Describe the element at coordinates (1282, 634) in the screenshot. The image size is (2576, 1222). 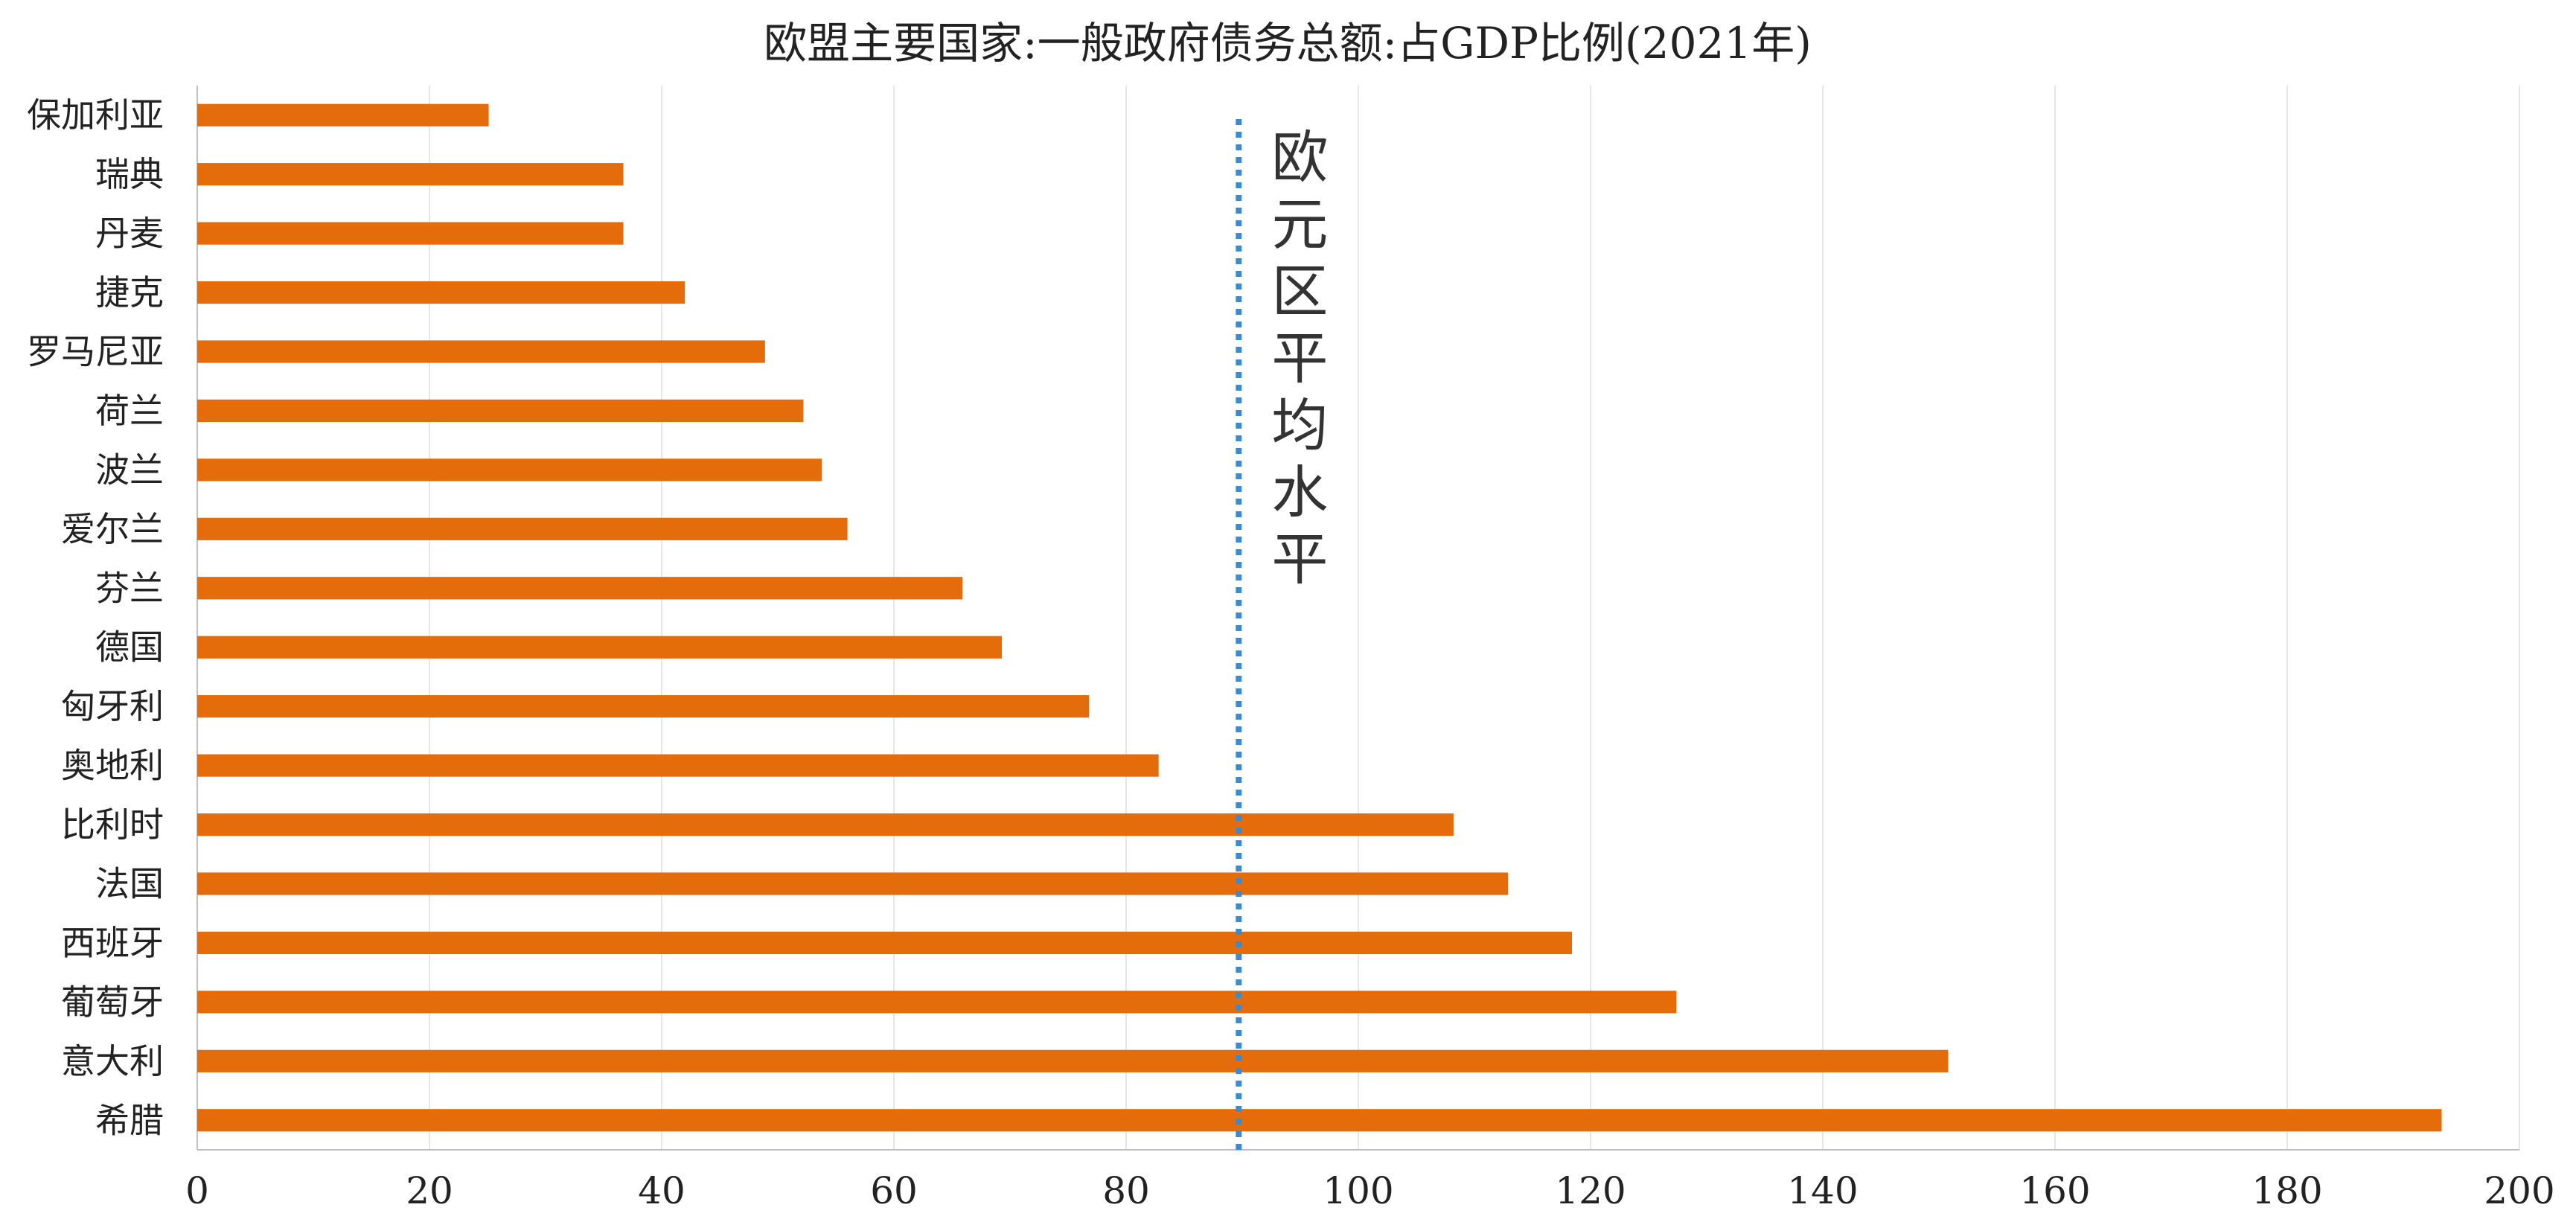
I see `reference-line-group: 欧元区平均水平` at that location.